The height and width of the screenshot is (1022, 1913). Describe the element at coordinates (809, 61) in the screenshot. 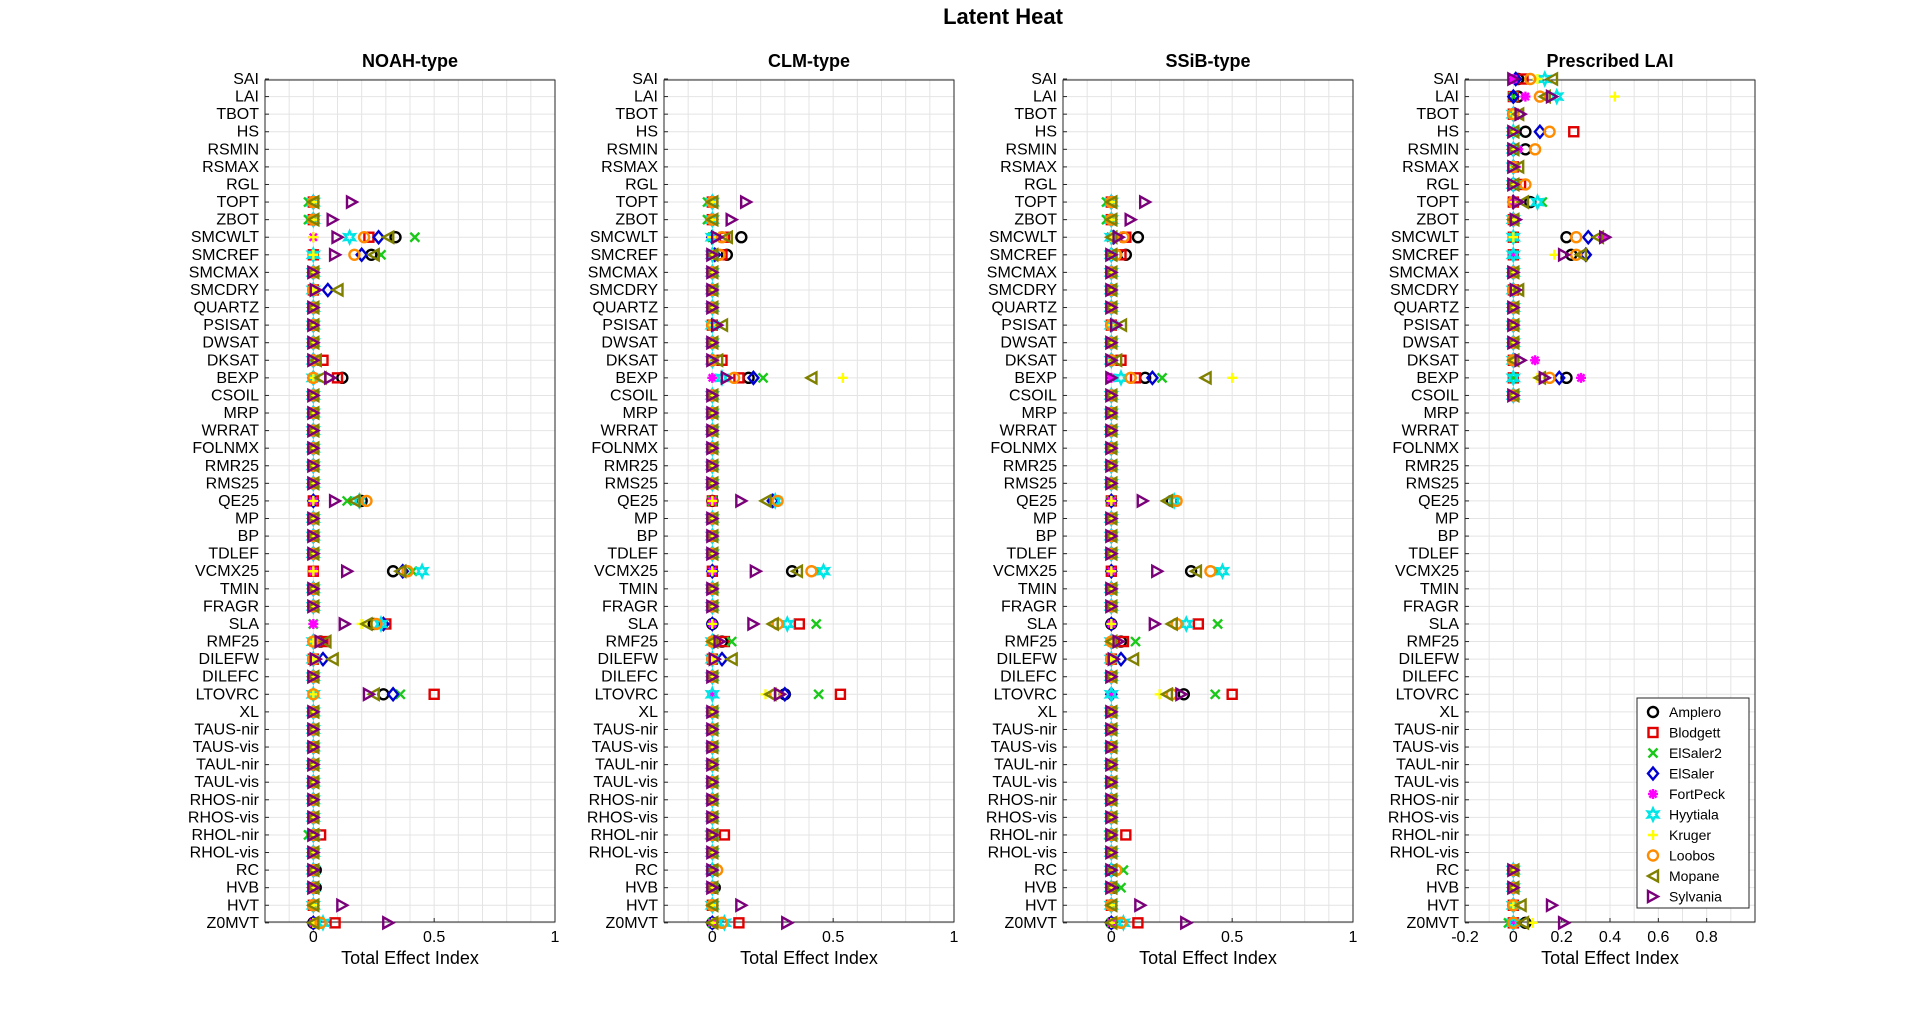

I see `panel-title: CLM-type` at that location.